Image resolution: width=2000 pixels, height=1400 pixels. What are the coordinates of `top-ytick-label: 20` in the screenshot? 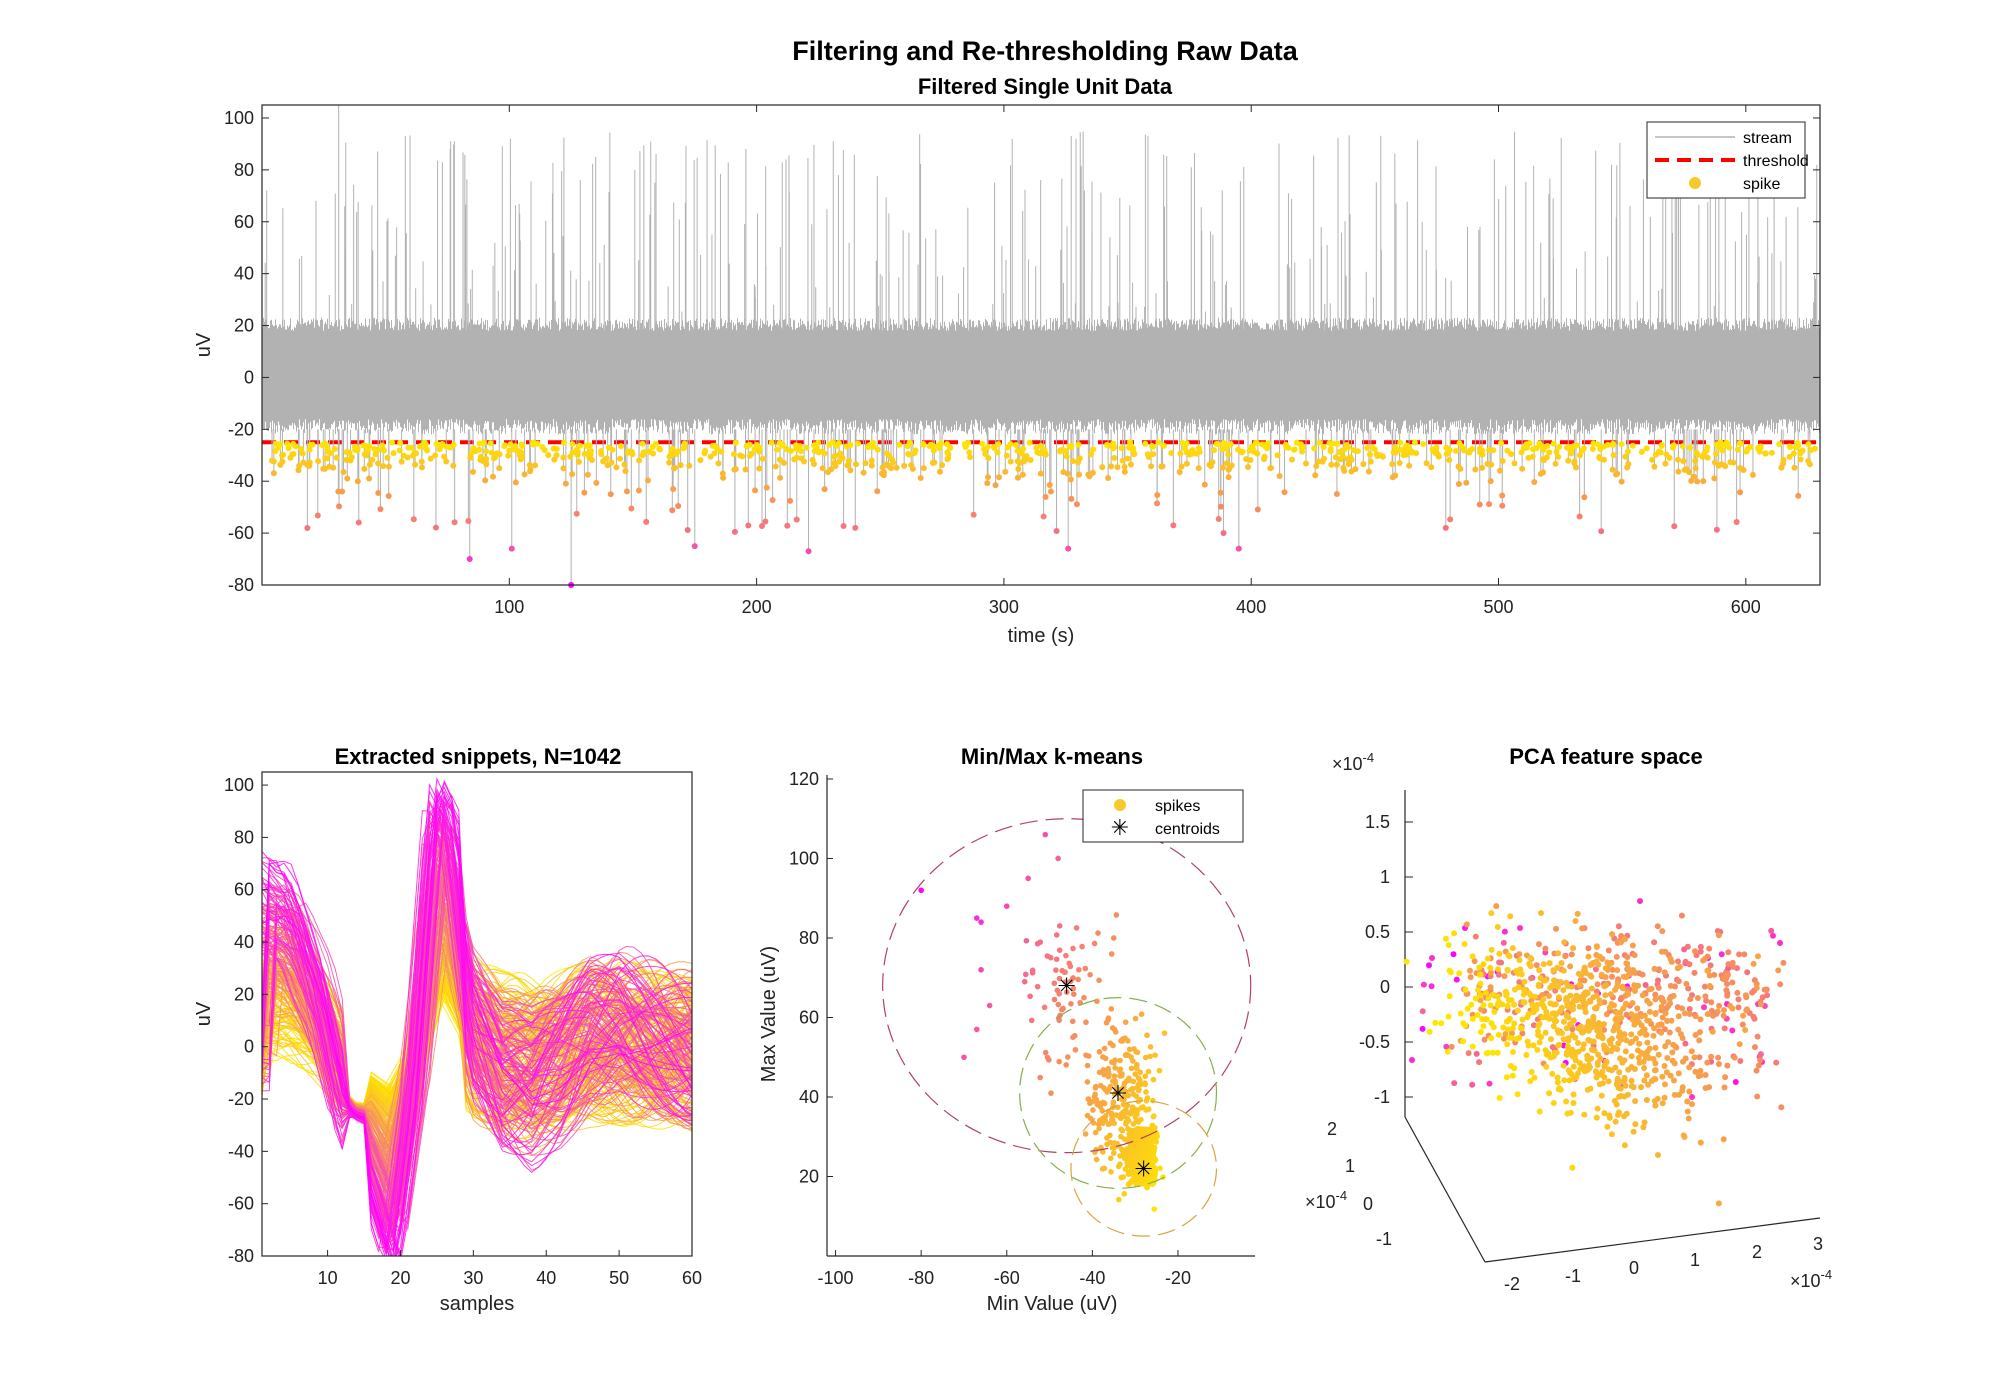 It's located at (244, 326).